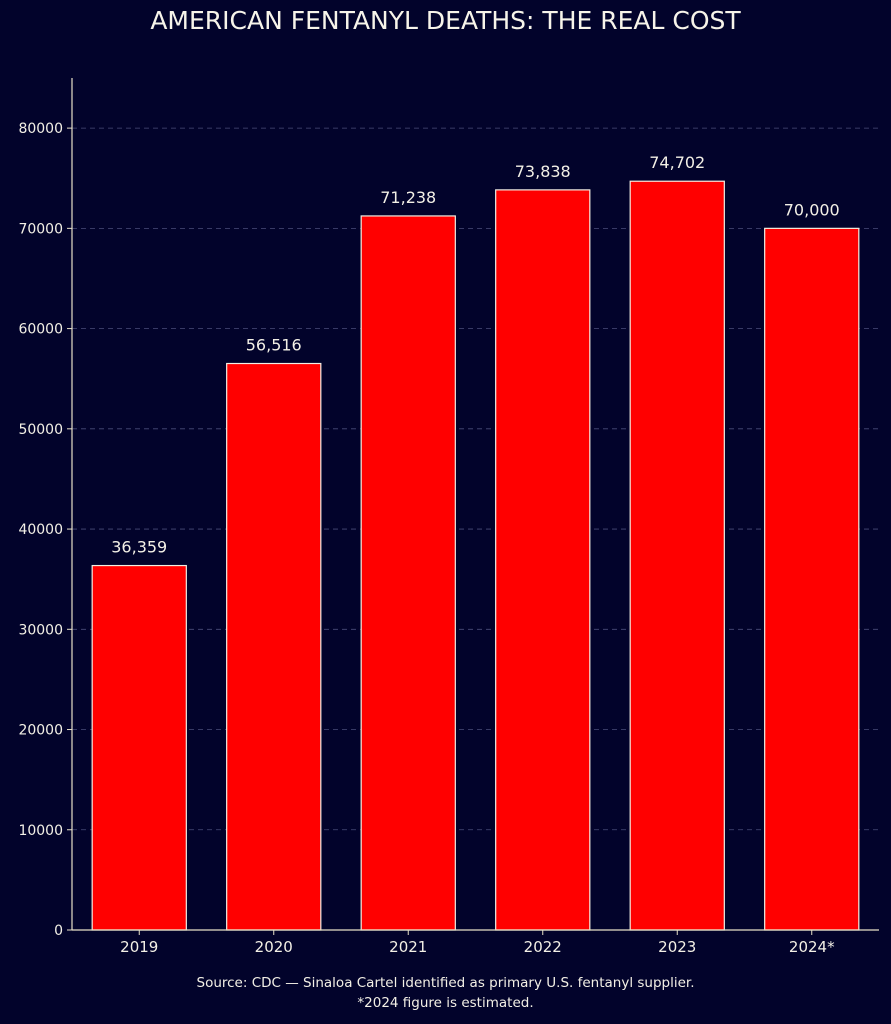 Image resolution: width=891 pixels, height=1024 pixels. Describe the element at coordinates (812, 209) in the screenshot. I see `bar-value-label: 70,000` at that location.